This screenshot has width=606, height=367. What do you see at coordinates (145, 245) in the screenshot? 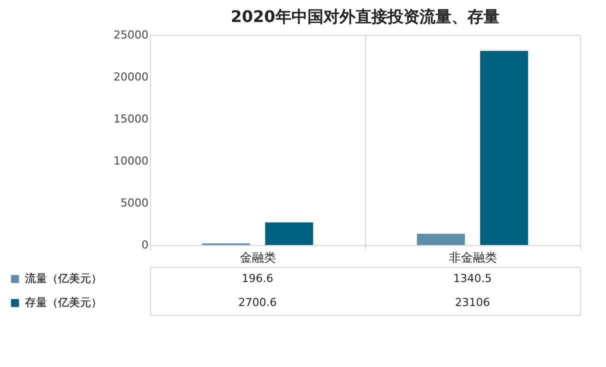
I see `y-tick-label: 0` at bounding box center [145, 245].